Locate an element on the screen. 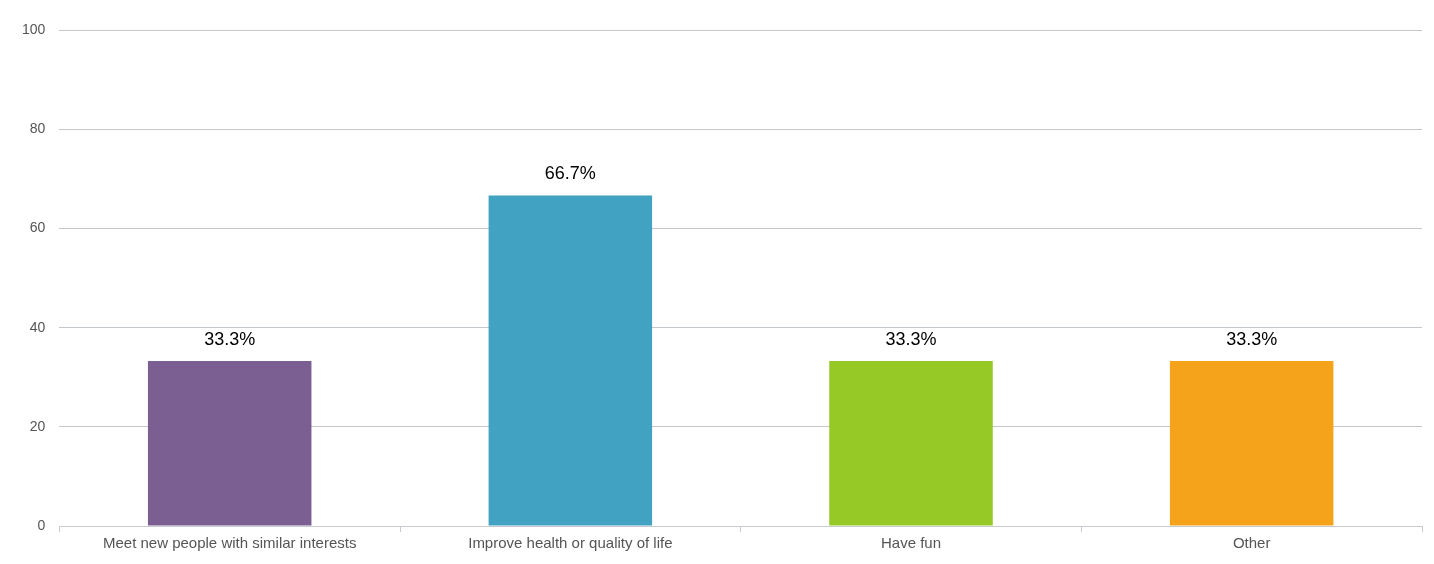 This screenshot has width=1434, height=564. data-label: 66.7% is located at coordinates (570, 173).